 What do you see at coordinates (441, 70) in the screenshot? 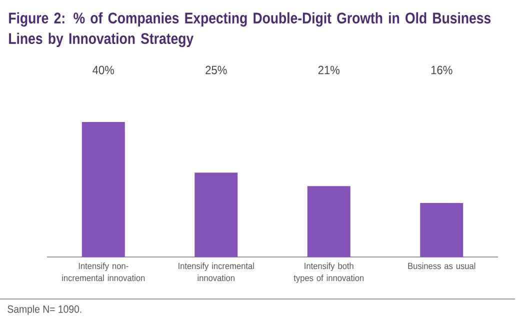
I see `data-label: 16%` at bounding box center [441, 70].